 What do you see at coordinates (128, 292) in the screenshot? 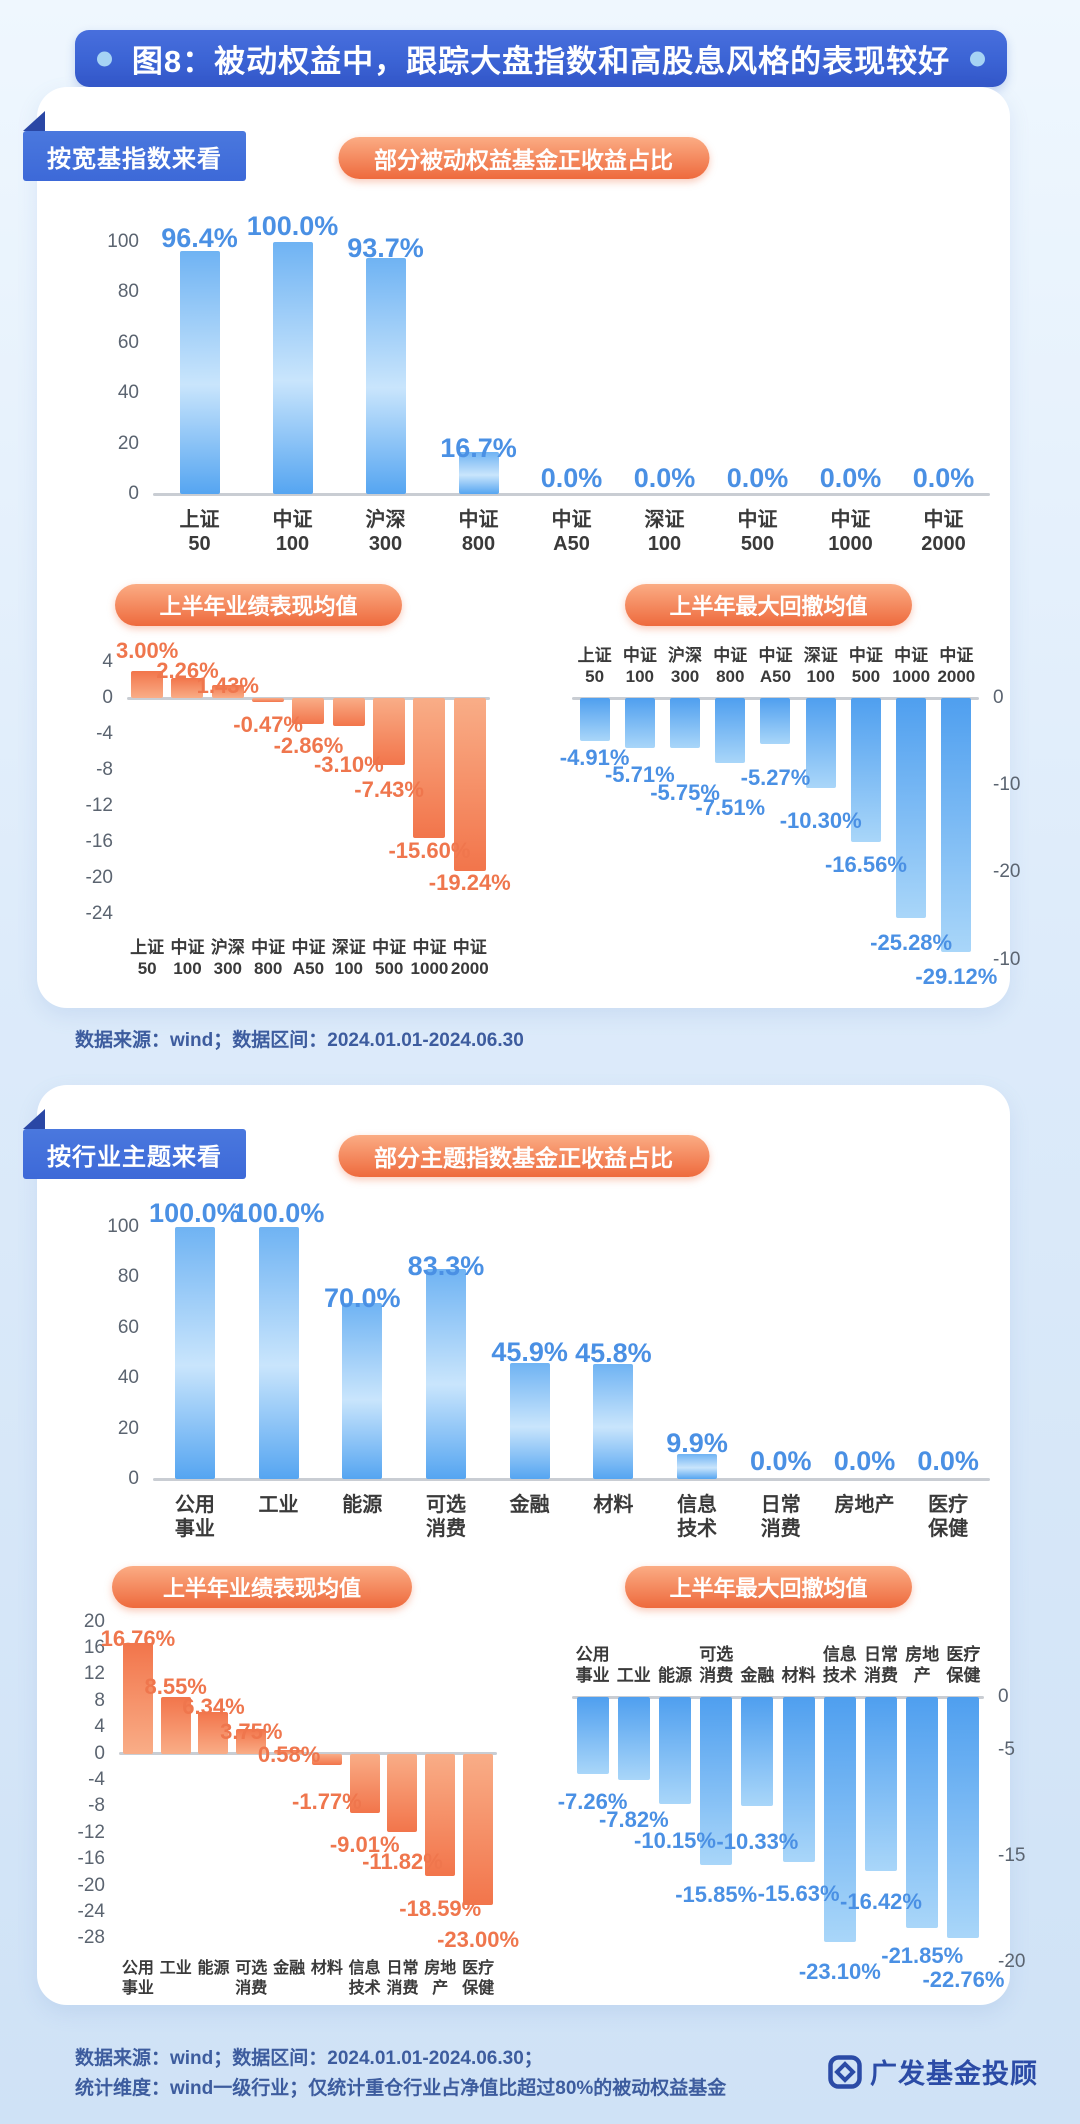
I see `axis-tick-label: 80` at bounding box center [128, 292].